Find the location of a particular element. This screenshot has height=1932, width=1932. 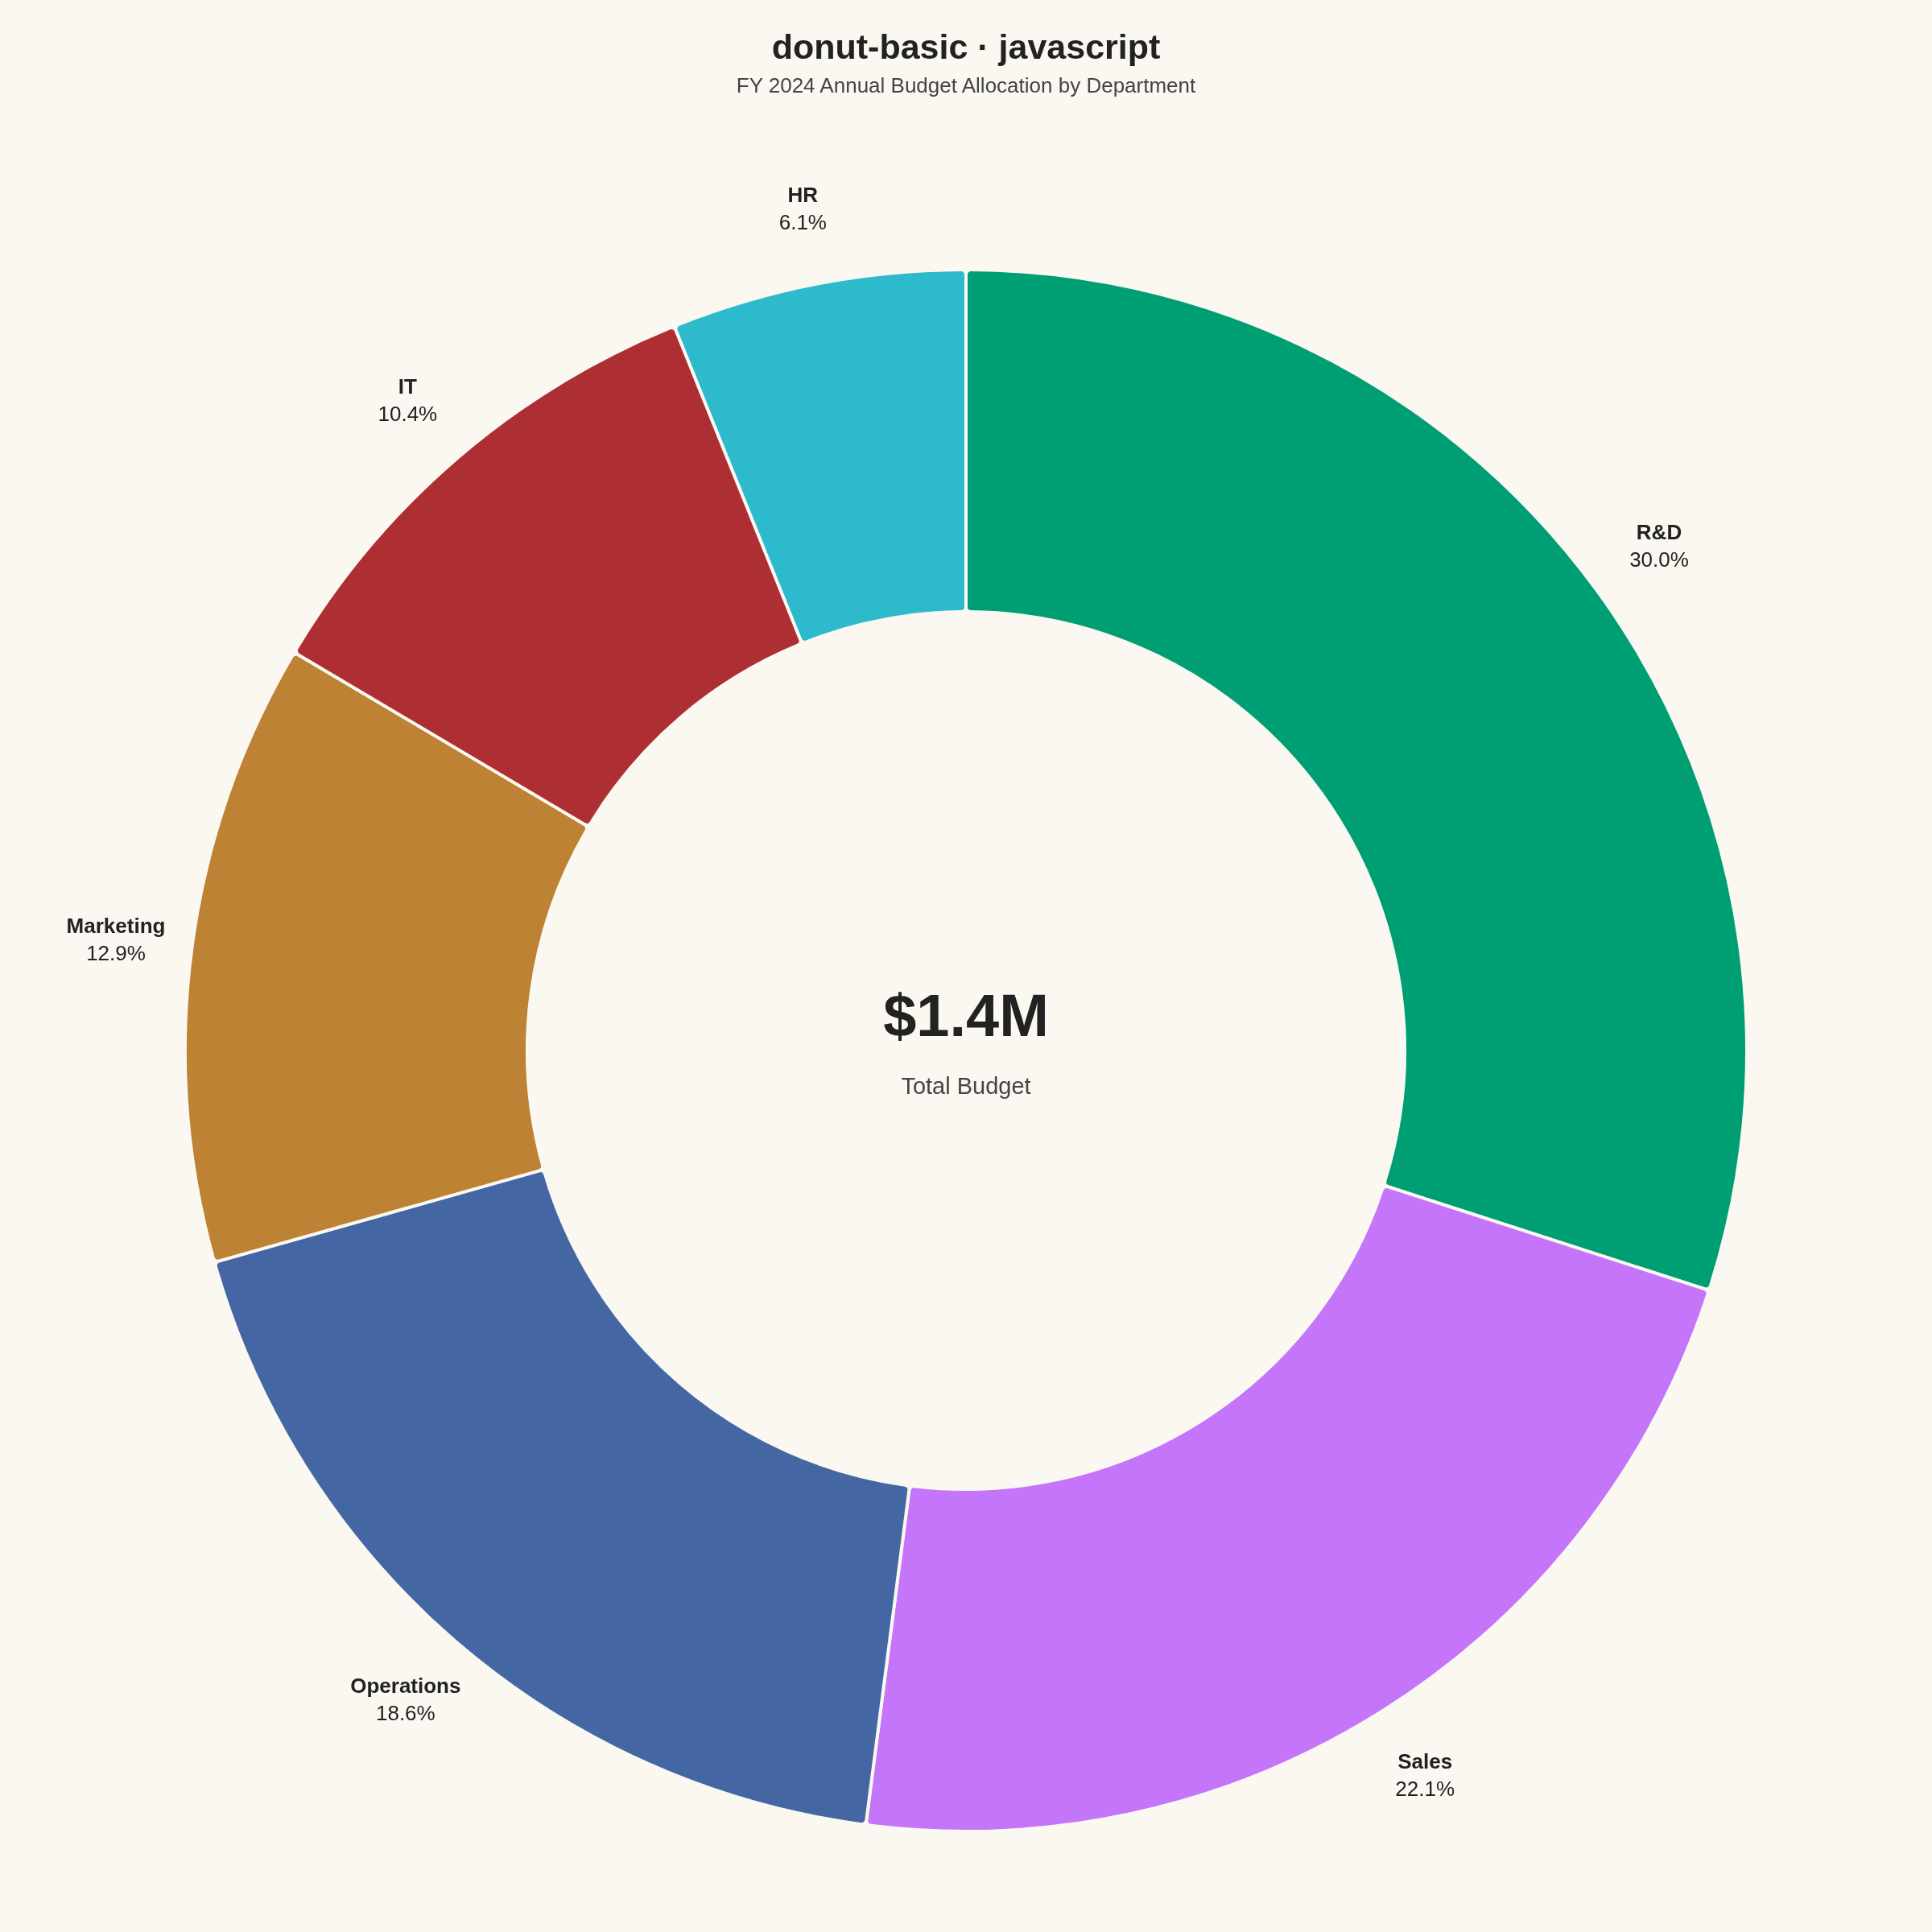

data-label: 12.9% is located at coordinates (116, 952).